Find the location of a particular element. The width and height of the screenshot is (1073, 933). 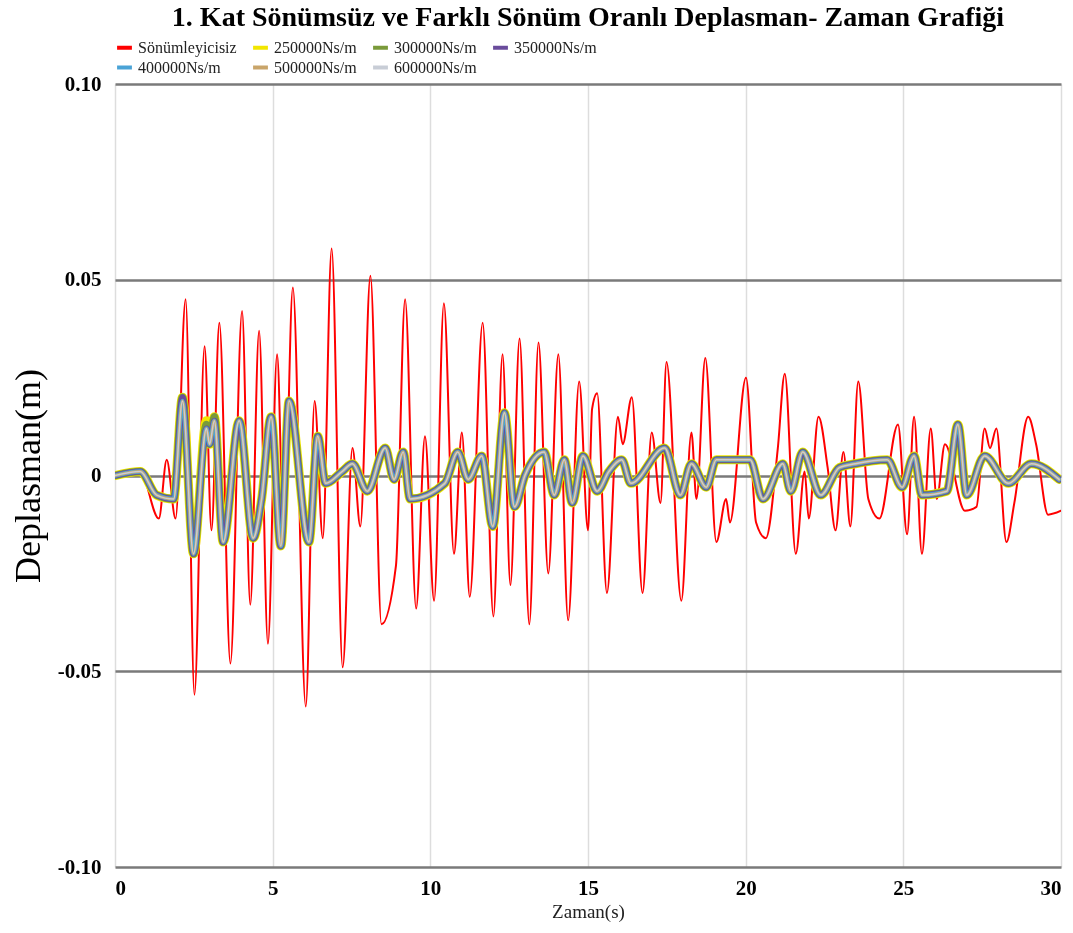

legend-label: 350000Ns/m is located at coordinates (556, 47).